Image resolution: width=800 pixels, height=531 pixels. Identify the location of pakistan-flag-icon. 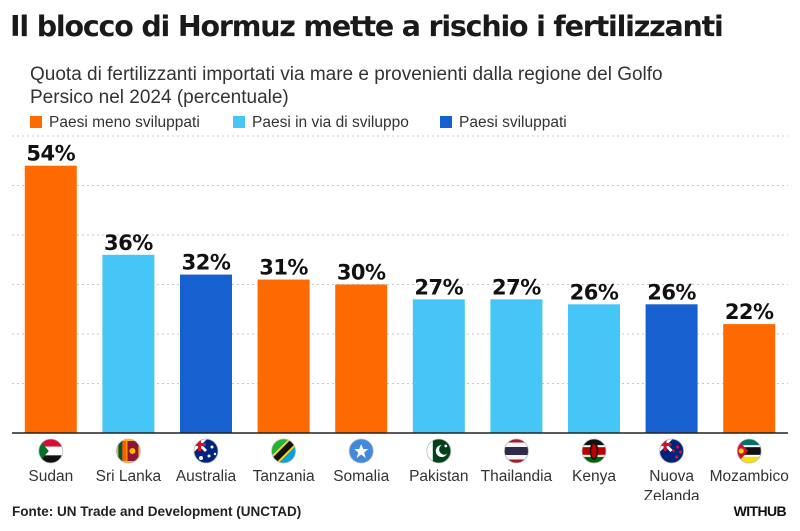
(439, 451).